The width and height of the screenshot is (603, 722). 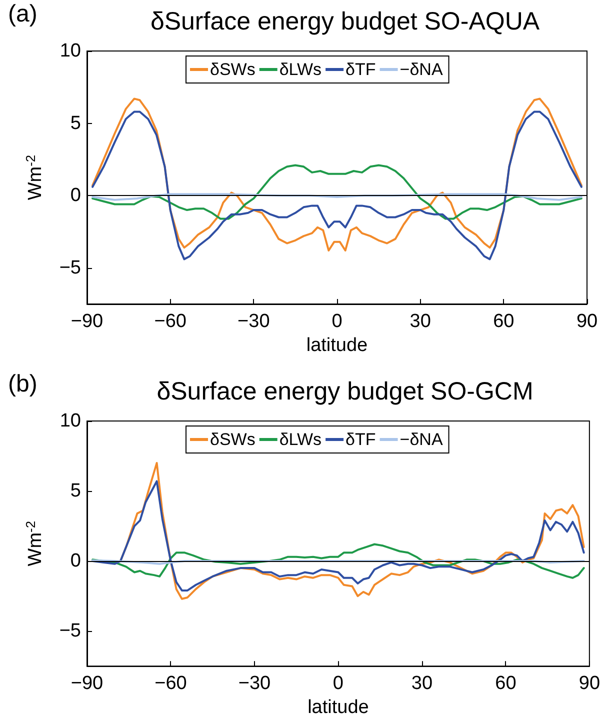 What do you see at coordinates (345, 392) in the screenshot?
I see `chart-title: δSurface energy budget SO-GCM` at bounding box center [345, 392].